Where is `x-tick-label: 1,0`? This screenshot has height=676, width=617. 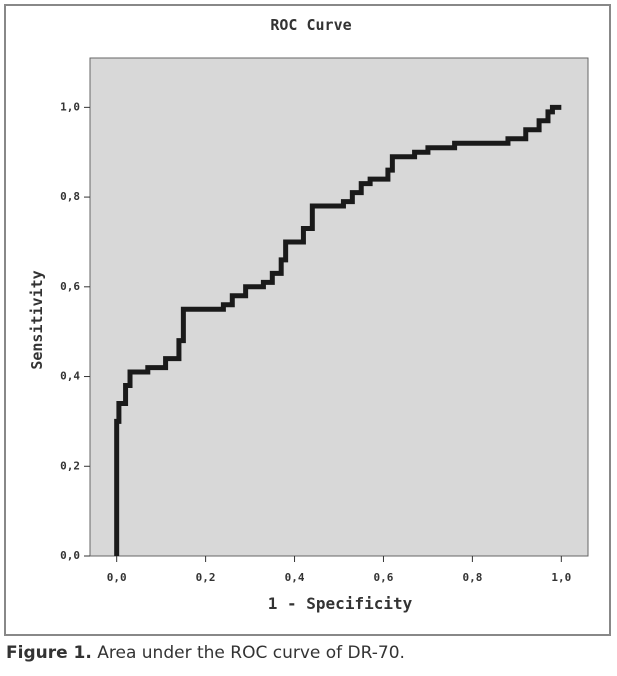 x-tick-label: 1,0 is located at coordinates (561, 577).